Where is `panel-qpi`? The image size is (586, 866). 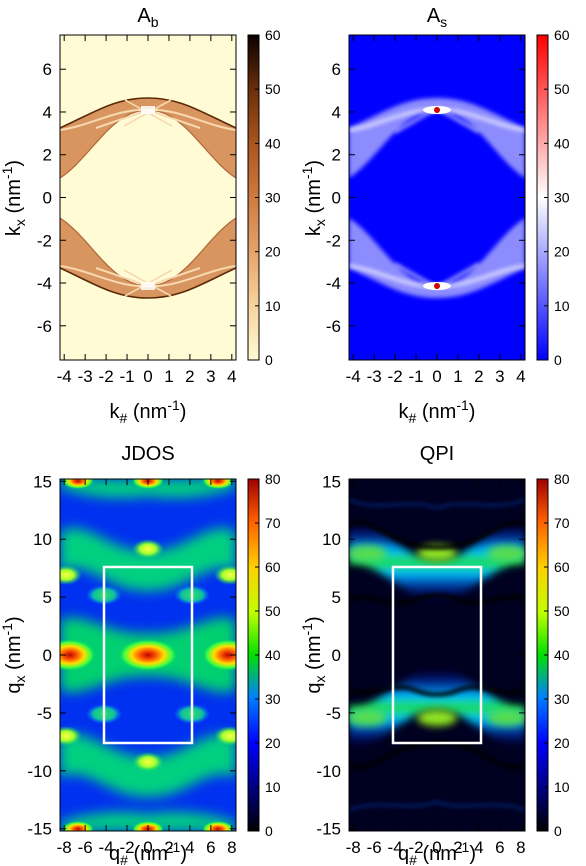
panel-qpi is located at coordinates (437, 655).